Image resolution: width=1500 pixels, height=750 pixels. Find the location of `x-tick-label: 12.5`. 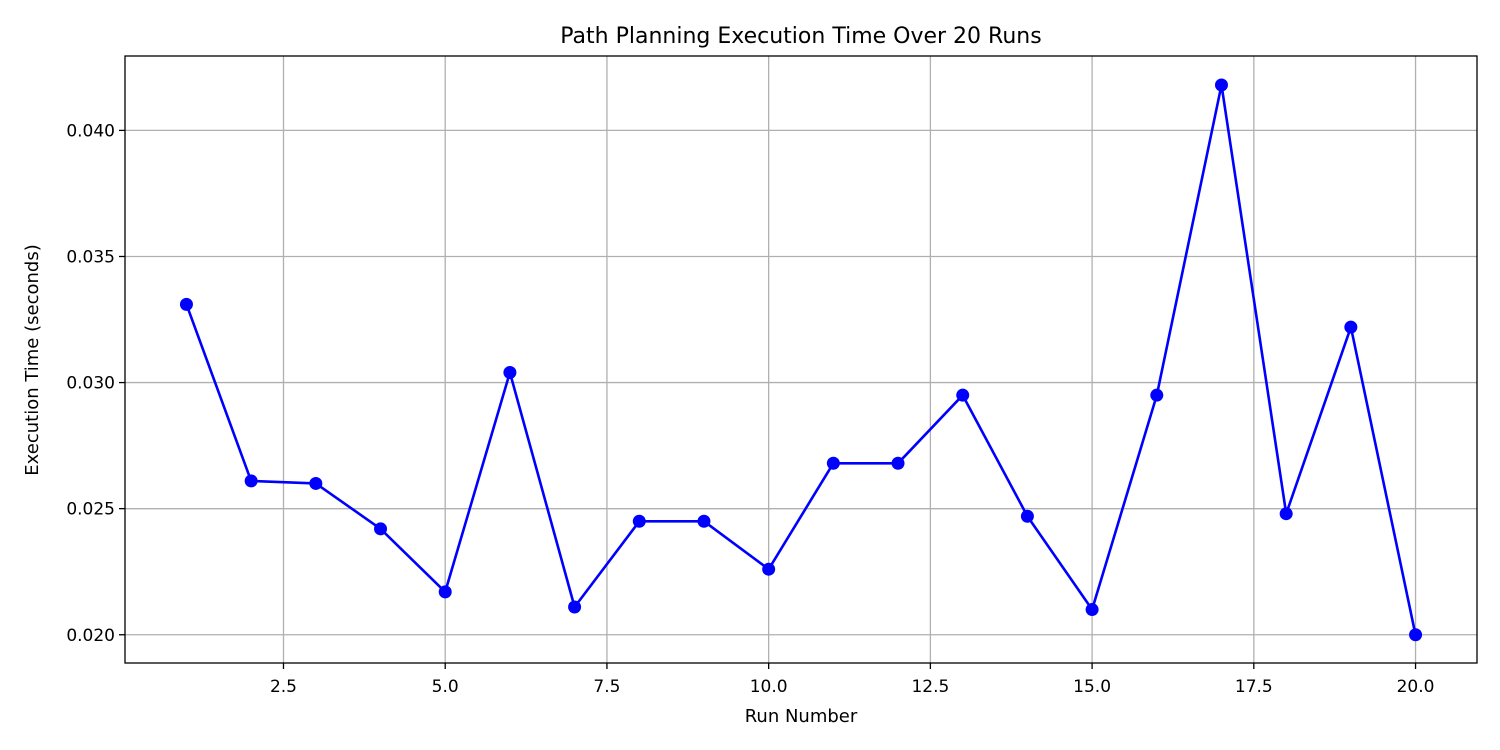

x-tick-label: 12.5 is located at coordinates (930, 687).